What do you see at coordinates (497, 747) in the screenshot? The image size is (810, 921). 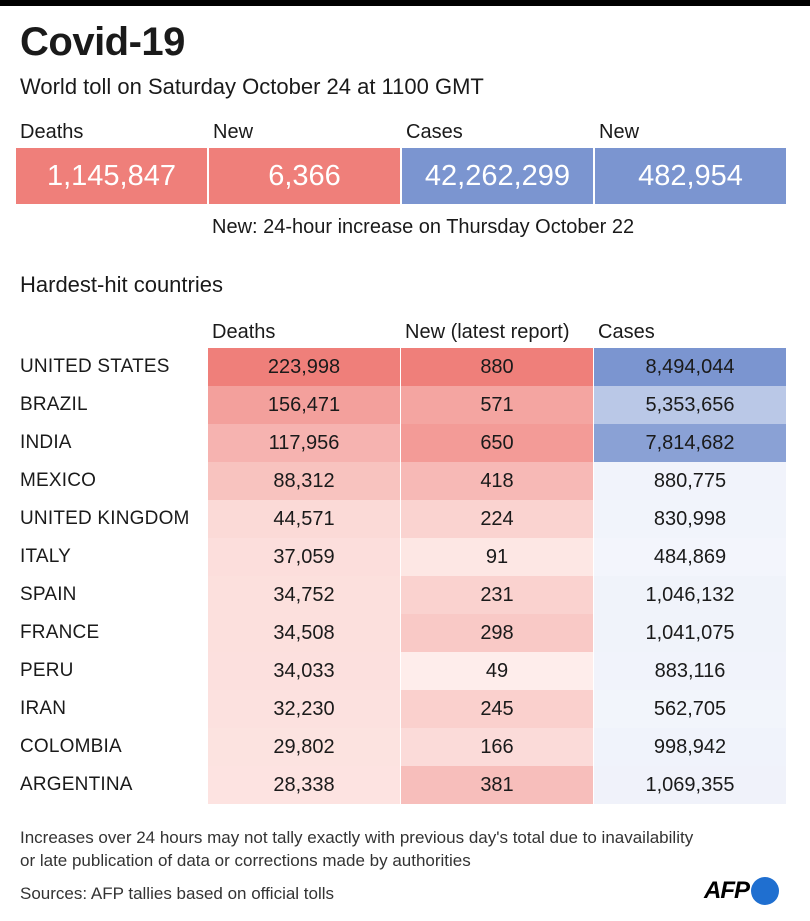 I see `new-cell-10: 166` at bounding box center [497, 747].